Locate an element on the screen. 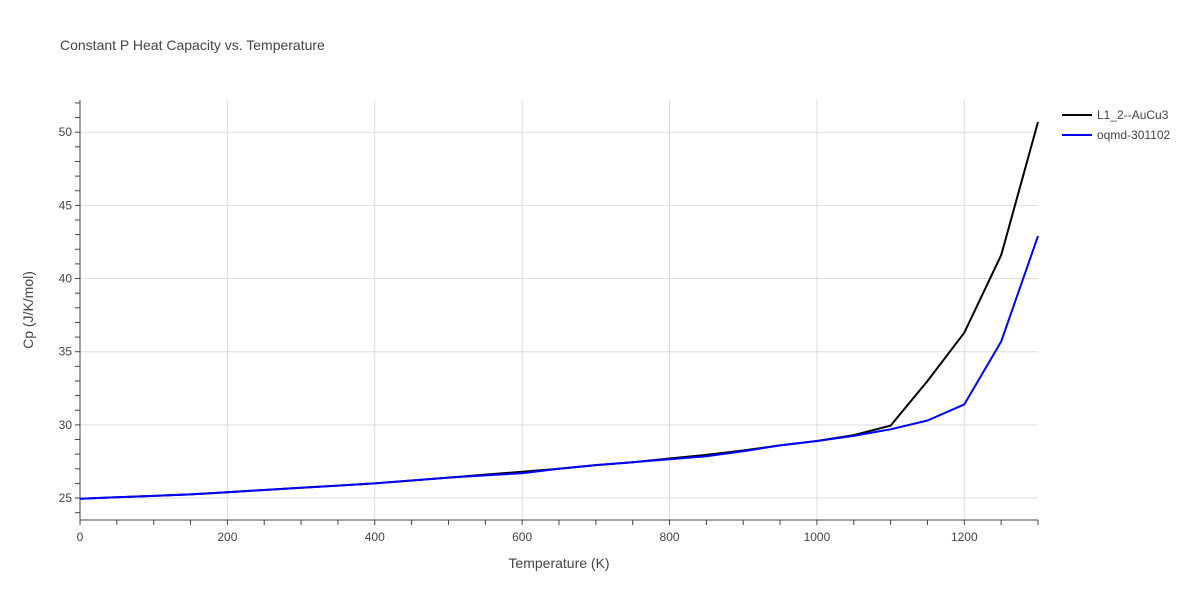 This screenshot has height=600, width=1200. chart-title: Constant P Heat Capacity vs. Temperature is located at coordinates (192, 45).